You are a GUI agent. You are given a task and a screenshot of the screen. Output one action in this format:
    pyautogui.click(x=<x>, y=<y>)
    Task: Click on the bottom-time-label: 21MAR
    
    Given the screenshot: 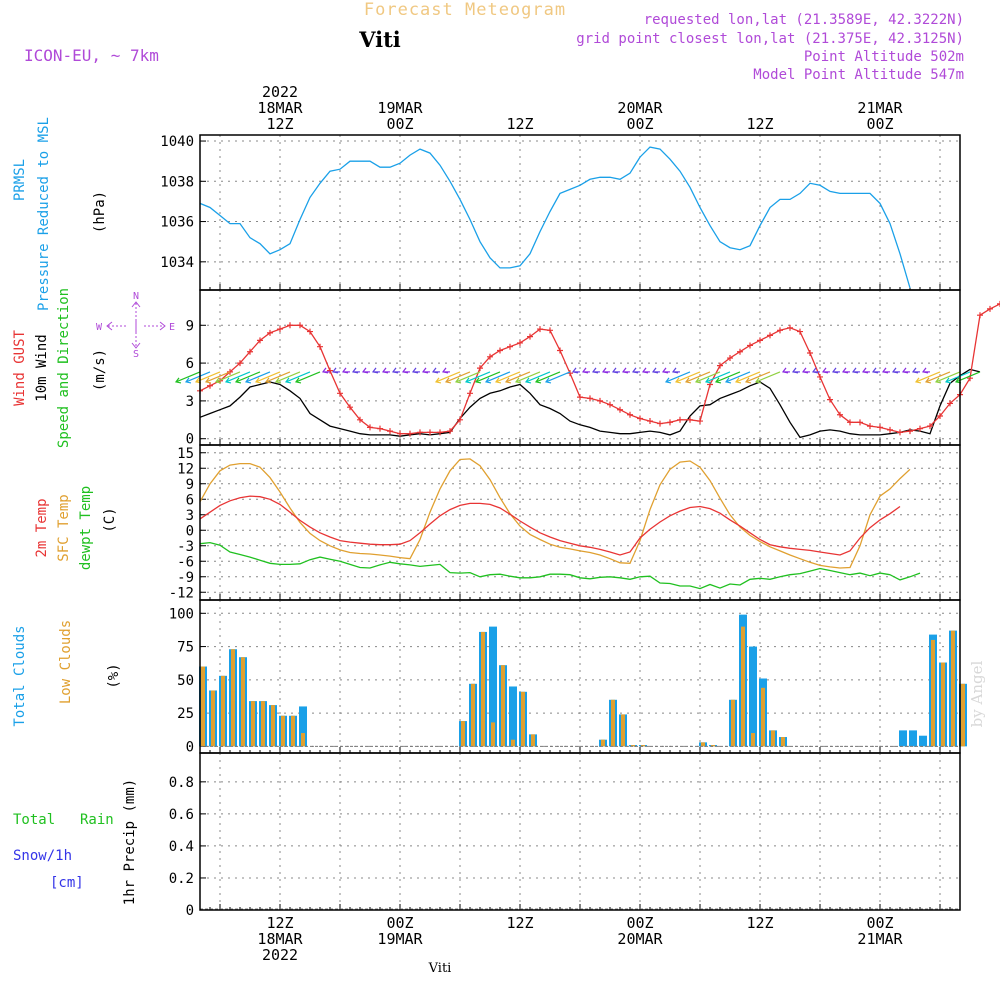 What is the action you would take?
    pyautogui.click(x=880, y=939)
    